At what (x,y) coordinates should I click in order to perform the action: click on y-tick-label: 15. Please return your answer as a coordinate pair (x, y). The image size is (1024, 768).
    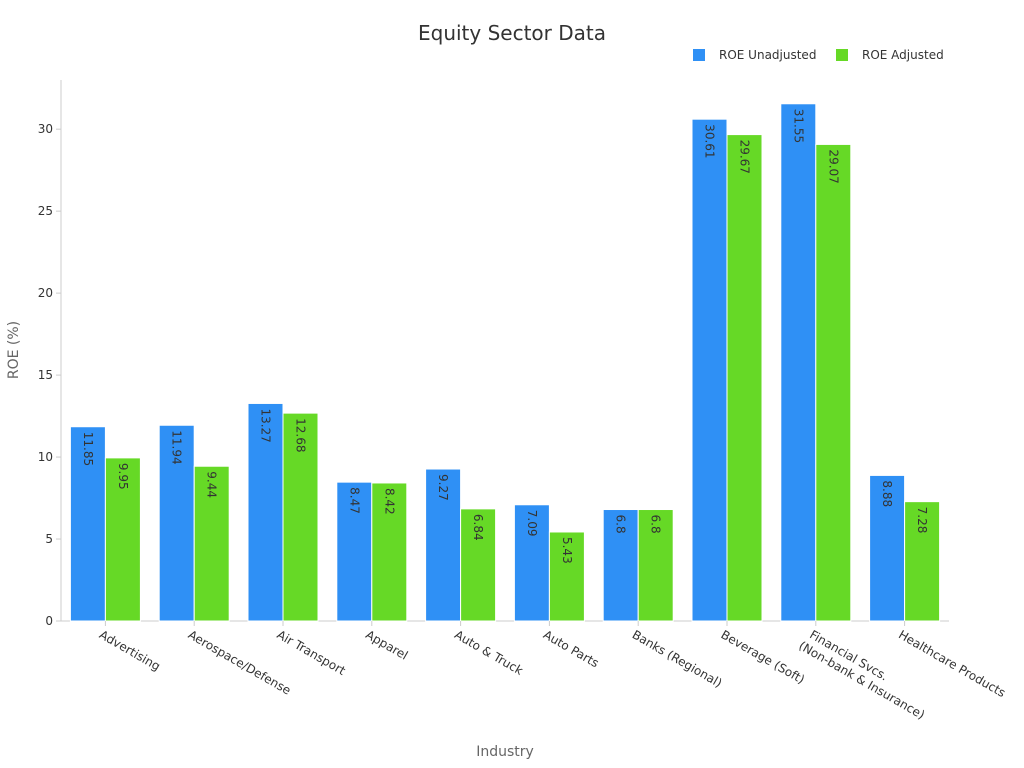
    Looking at the image, I should click on (45, 375).